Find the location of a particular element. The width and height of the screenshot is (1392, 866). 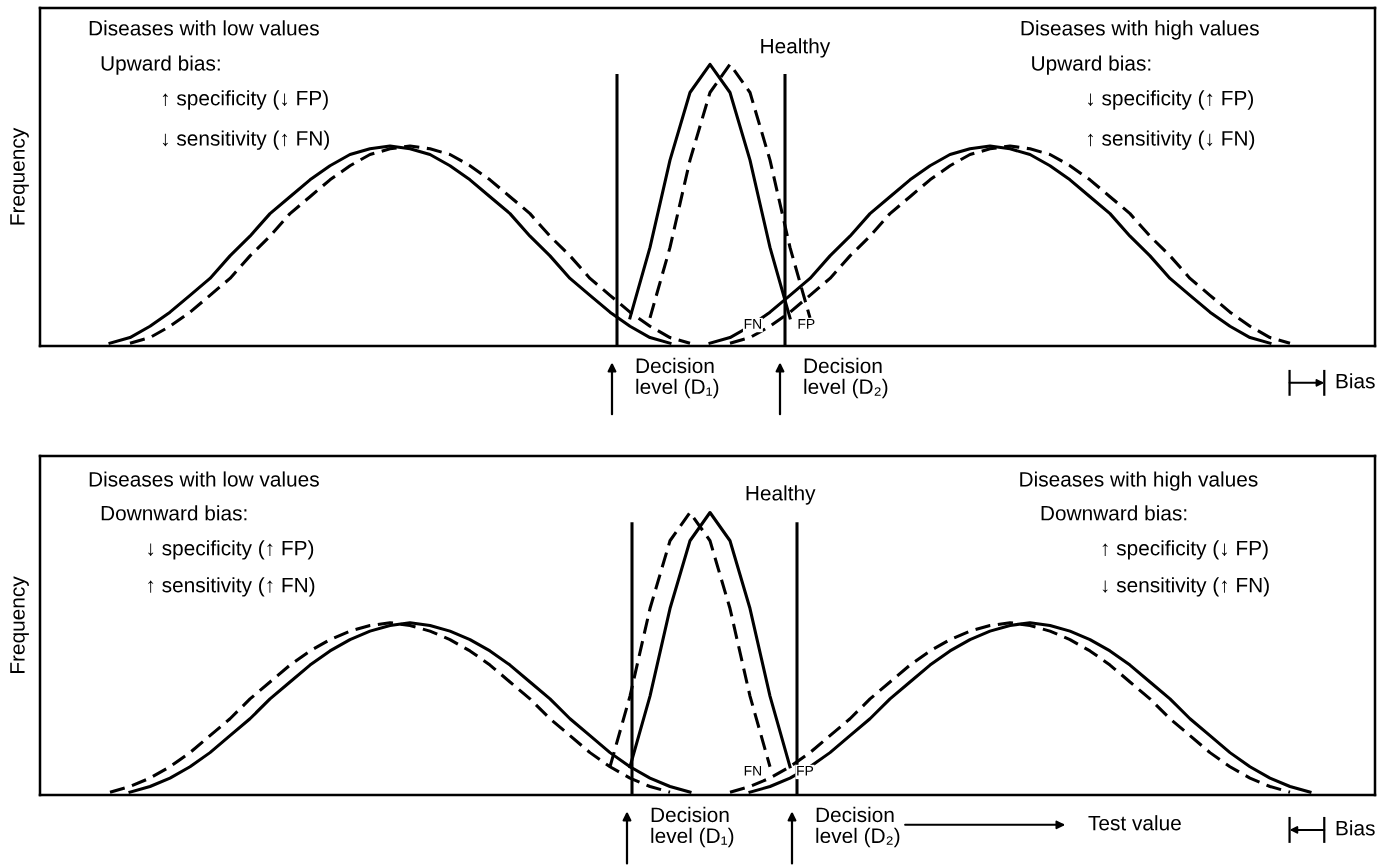

text: Test value is located at coordinates (1134, 823).